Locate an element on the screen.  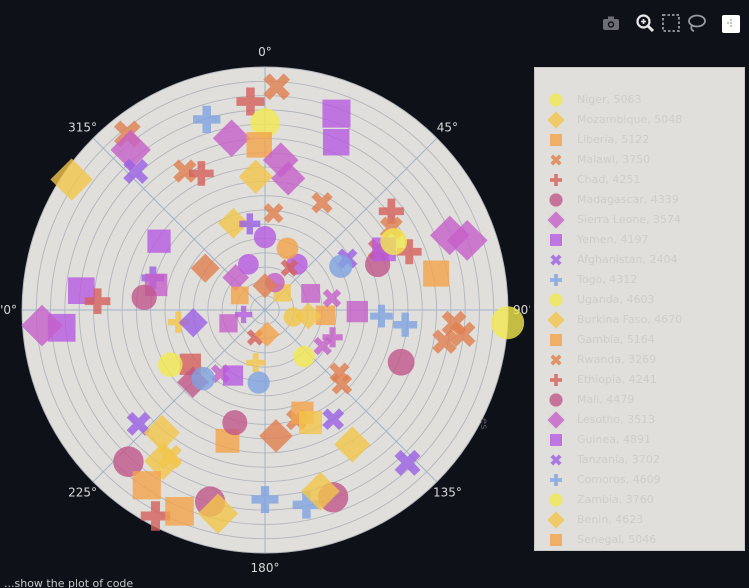
legend-item: Gambia, 5164 is located at coordinates (644, 340).